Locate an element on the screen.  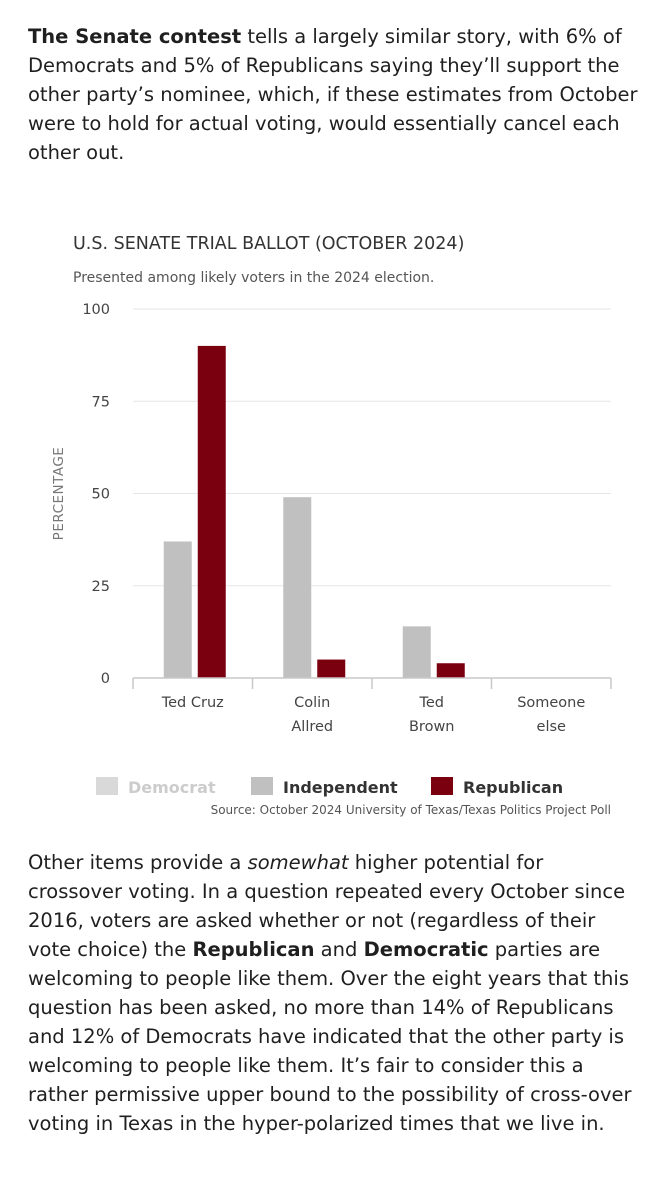
y-axis-ticks: 0 25 50 75 100 is located at coordinates (96, 494).